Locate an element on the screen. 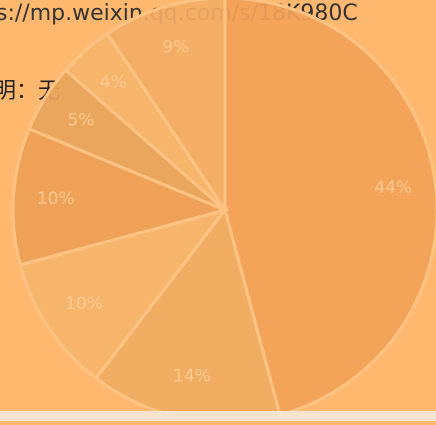  slice-label: 14% is located at coordinates (192, 376).